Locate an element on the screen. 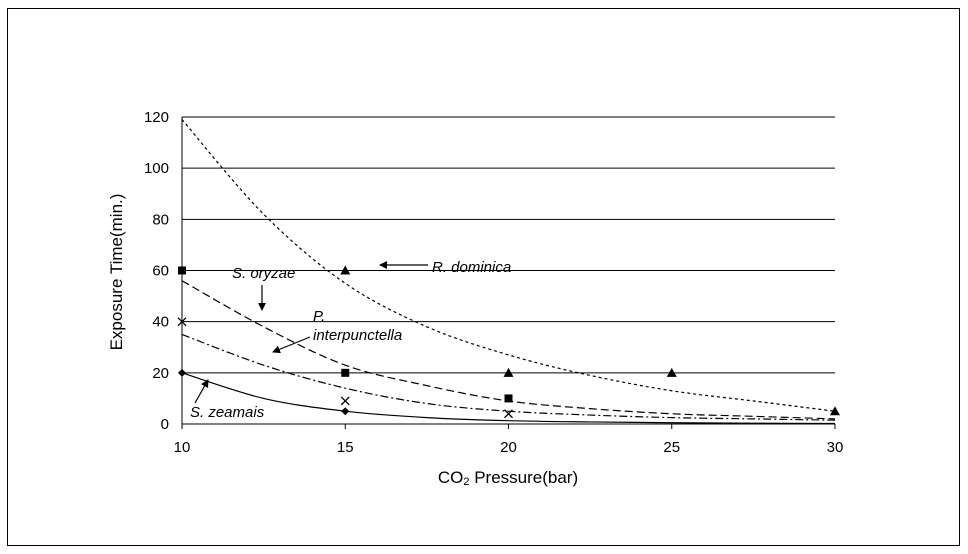  annotation-p-interpunctella-1: P. is located at coordinates (319, 316).